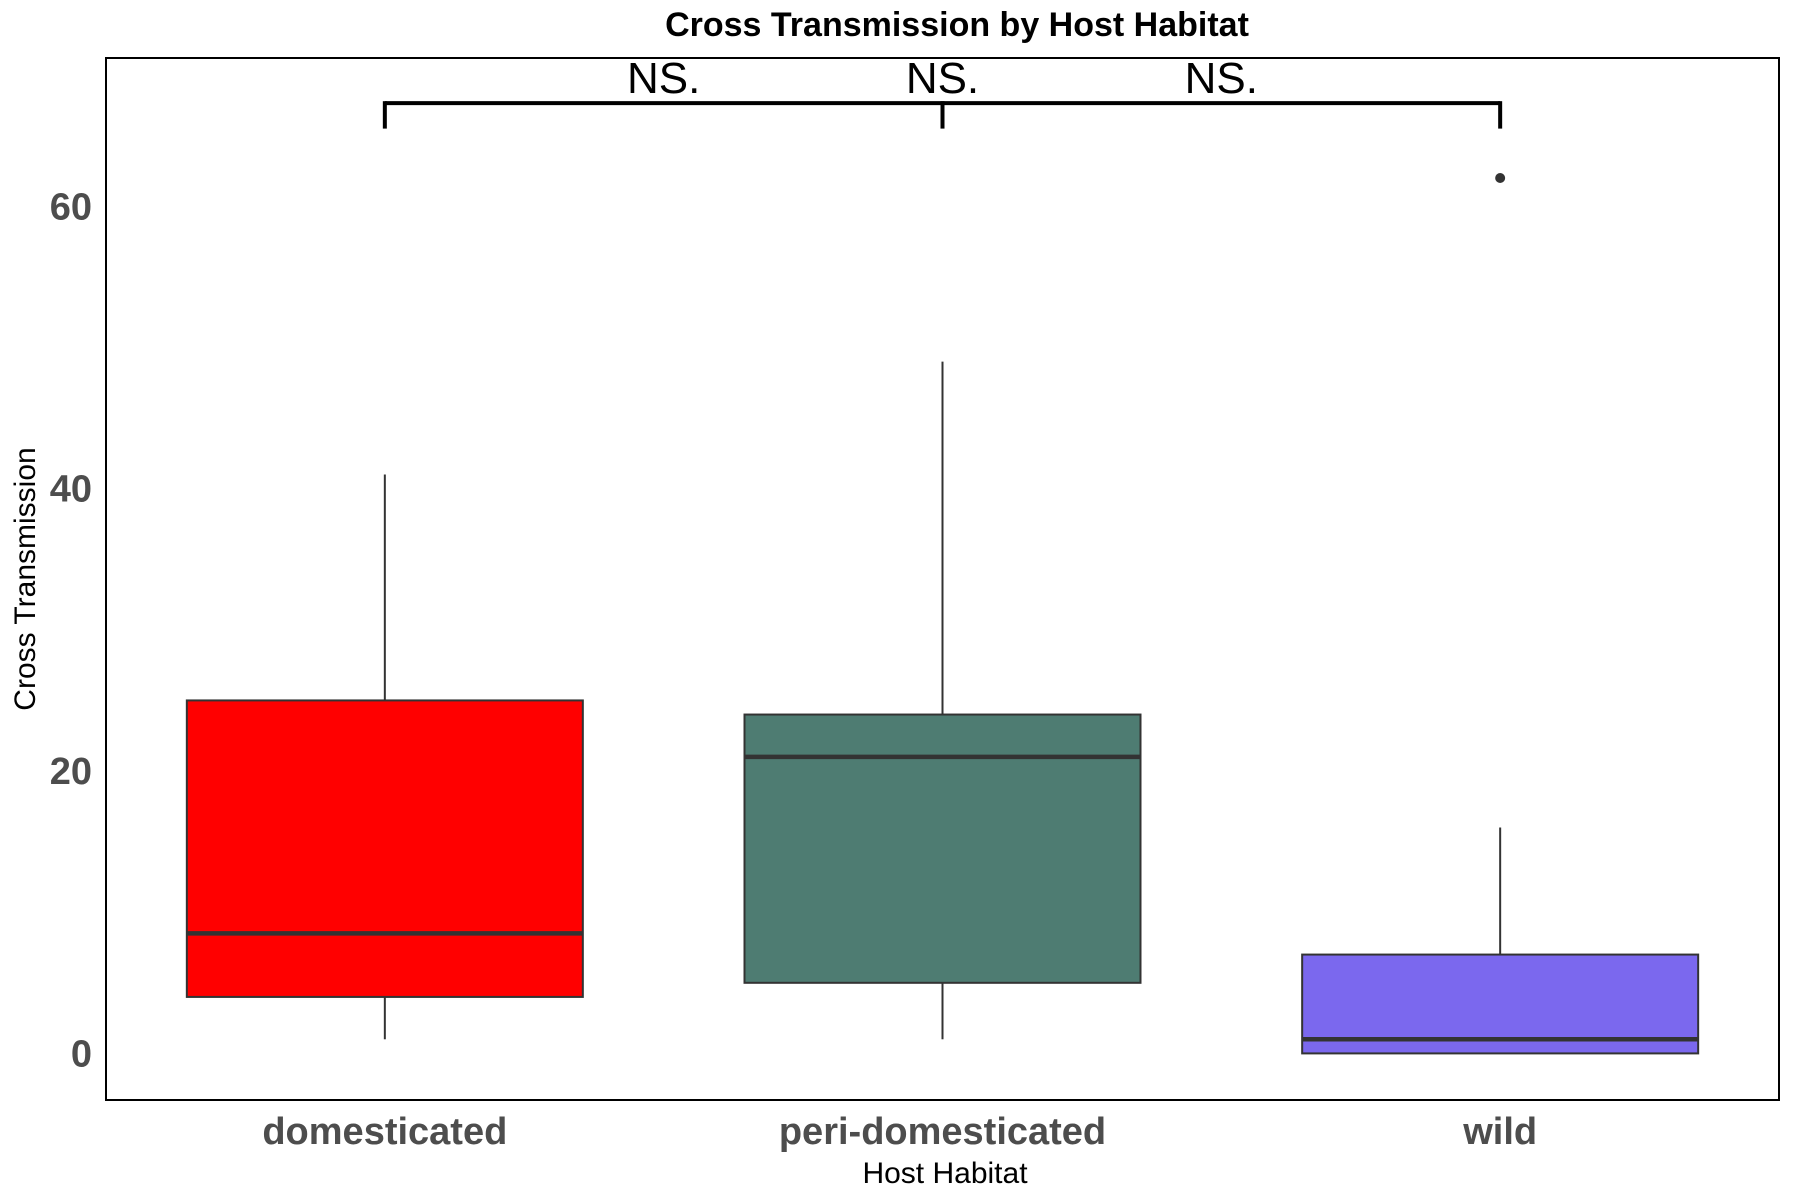 This screenshot has height=1200, width=1800. I want to click on x-tick-label: peri-domesticated, so click(942, 1132).